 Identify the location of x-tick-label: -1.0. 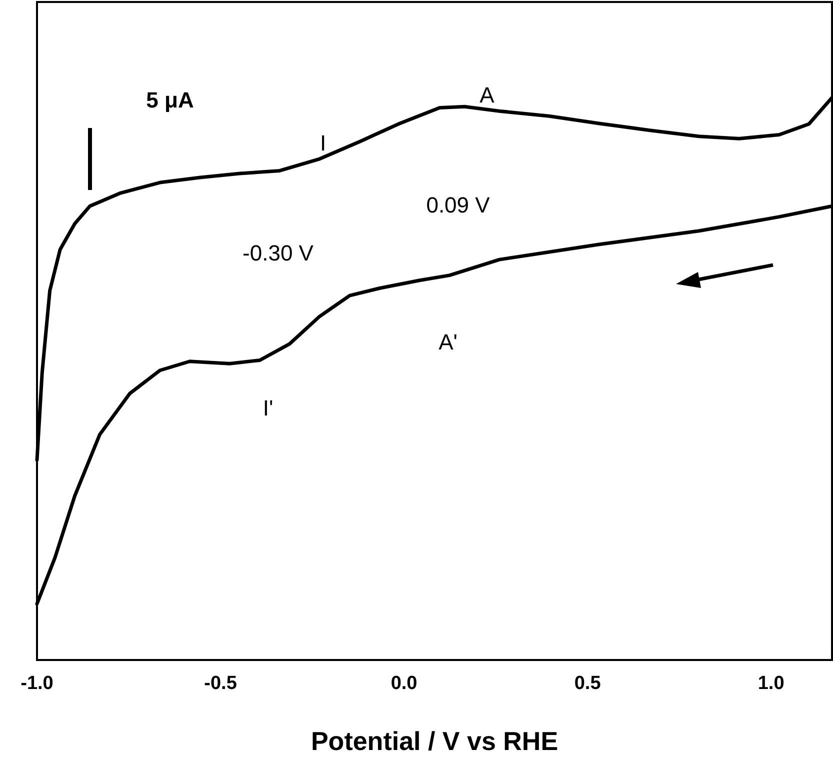
(37, 683).